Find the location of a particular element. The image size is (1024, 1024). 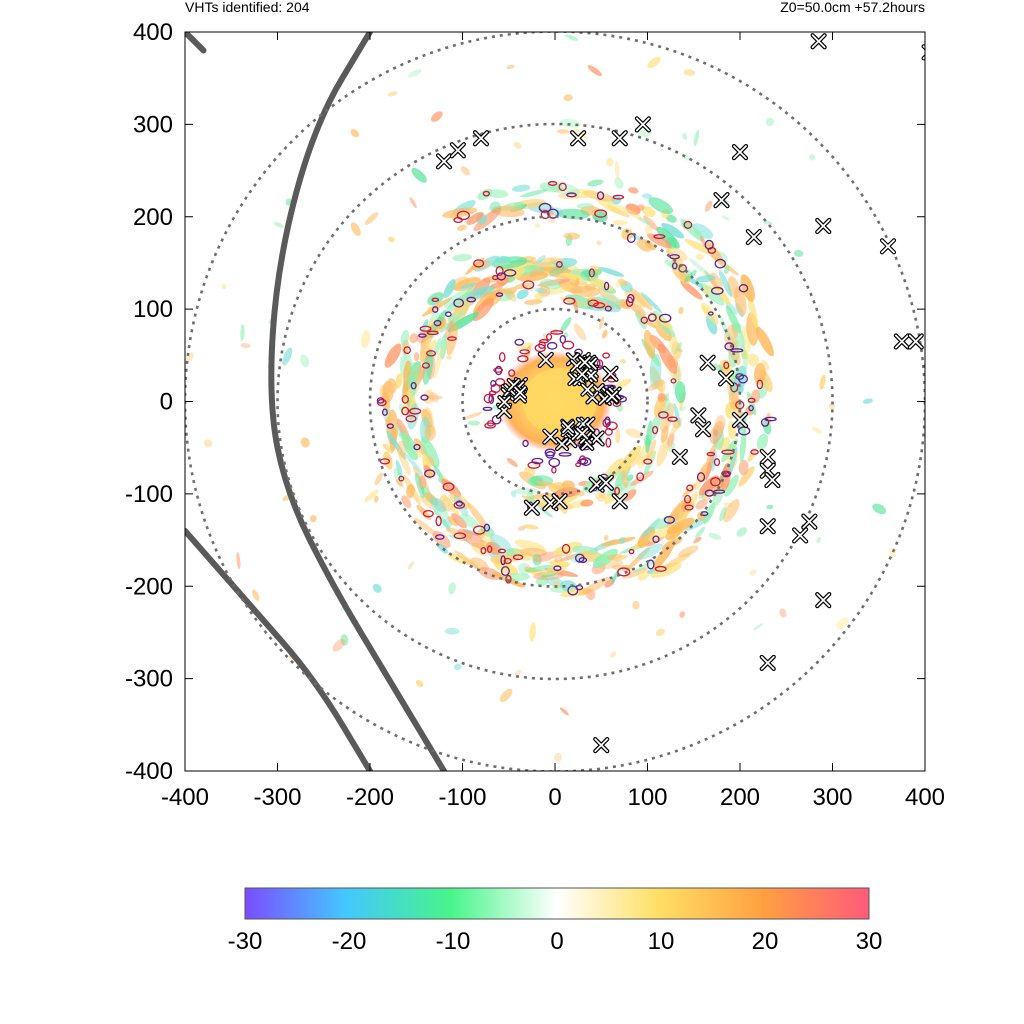

x-tick-label: 400 is located at coordinates (925, 797).